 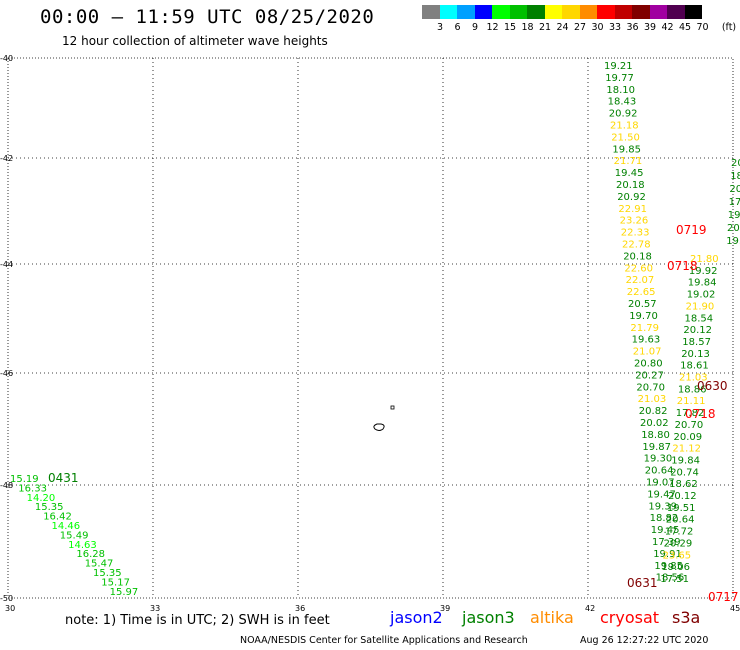 What do you see at coordinates (647, 352) in the screenshot?
I see `wave-height-value: 21.07` at bounding box center [647, 352].